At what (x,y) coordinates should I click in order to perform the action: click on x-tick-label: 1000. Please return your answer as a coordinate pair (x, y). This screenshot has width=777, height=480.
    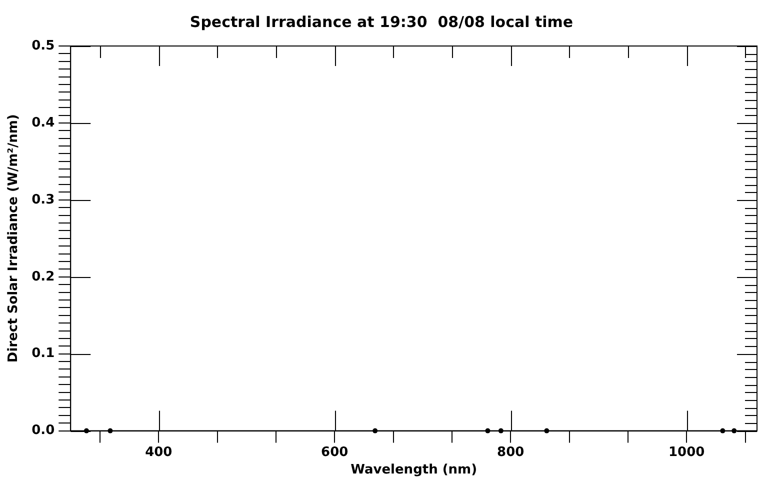
    Looking at the image, I should click on (686, 452).